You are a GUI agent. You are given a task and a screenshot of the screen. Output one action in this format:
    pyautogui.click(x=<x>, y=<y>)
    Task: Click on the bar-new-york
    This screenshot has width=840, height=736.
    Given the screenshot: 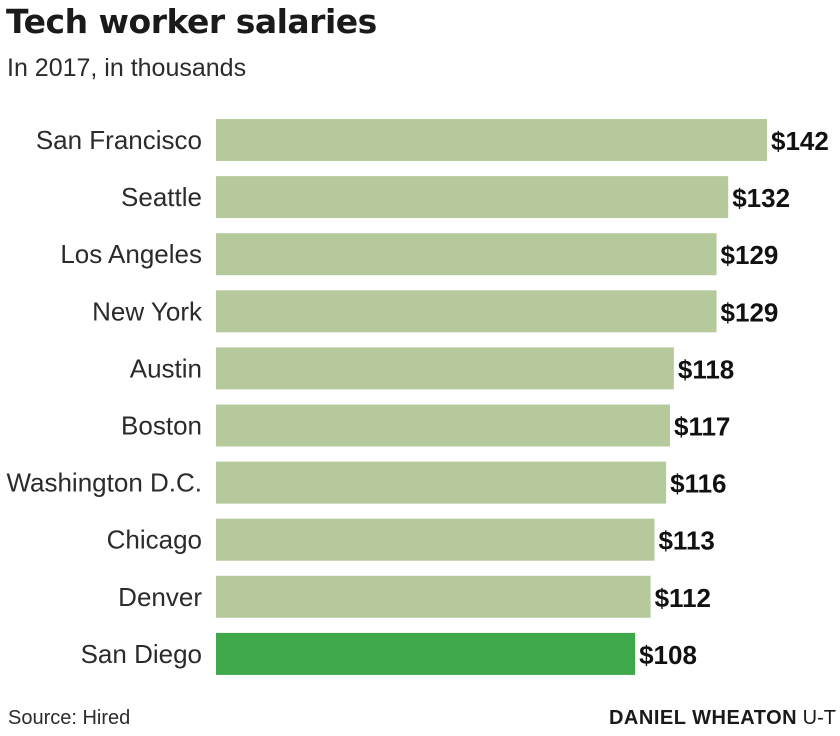 What is the action you would take?
    pyautogui.click(x=466, y=311)
    